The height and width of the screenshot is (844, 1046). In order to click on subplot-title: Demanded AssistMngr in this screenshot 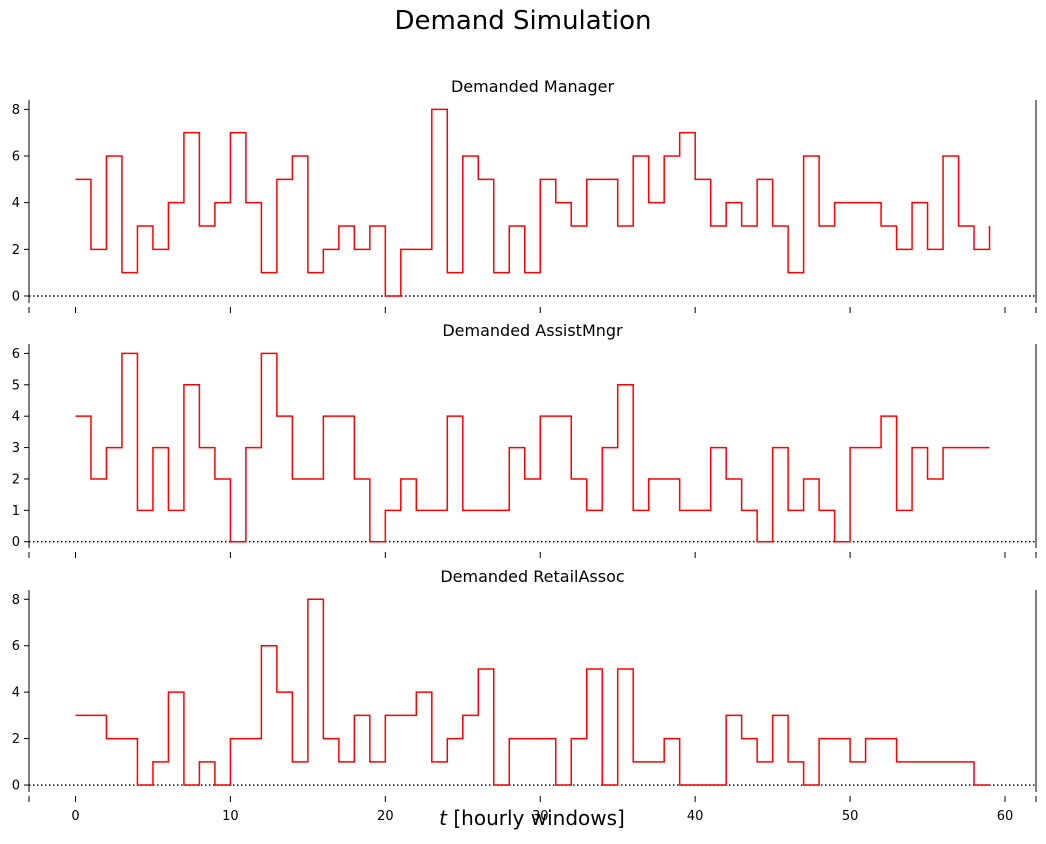, I will do `click(532, 330)`.